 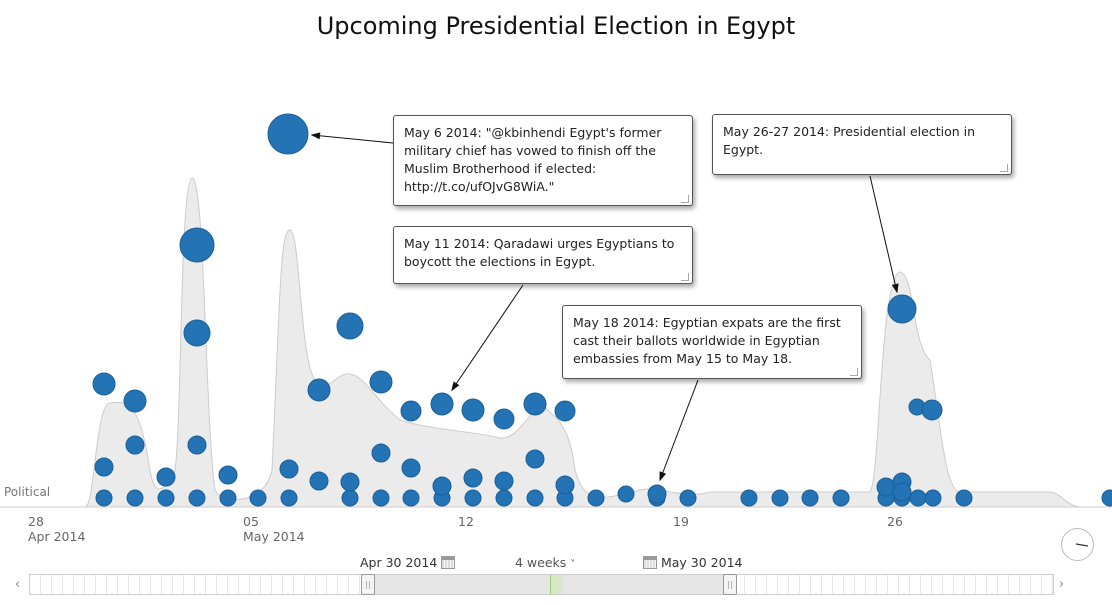 I want to click on clock-icon, so click(x=1077, y=544).